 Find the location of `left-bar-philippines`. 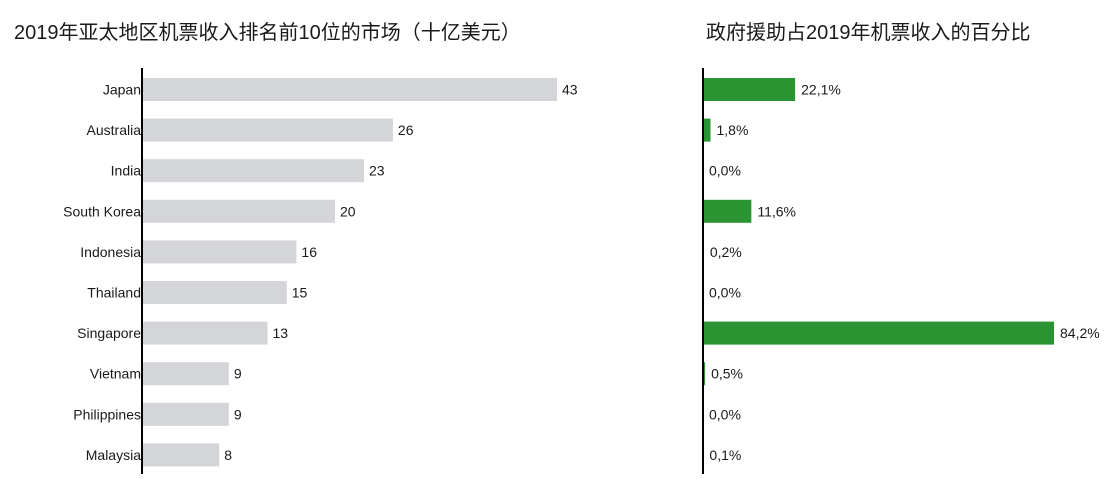

left-bar-philippines is located at coordinates (185, 414).